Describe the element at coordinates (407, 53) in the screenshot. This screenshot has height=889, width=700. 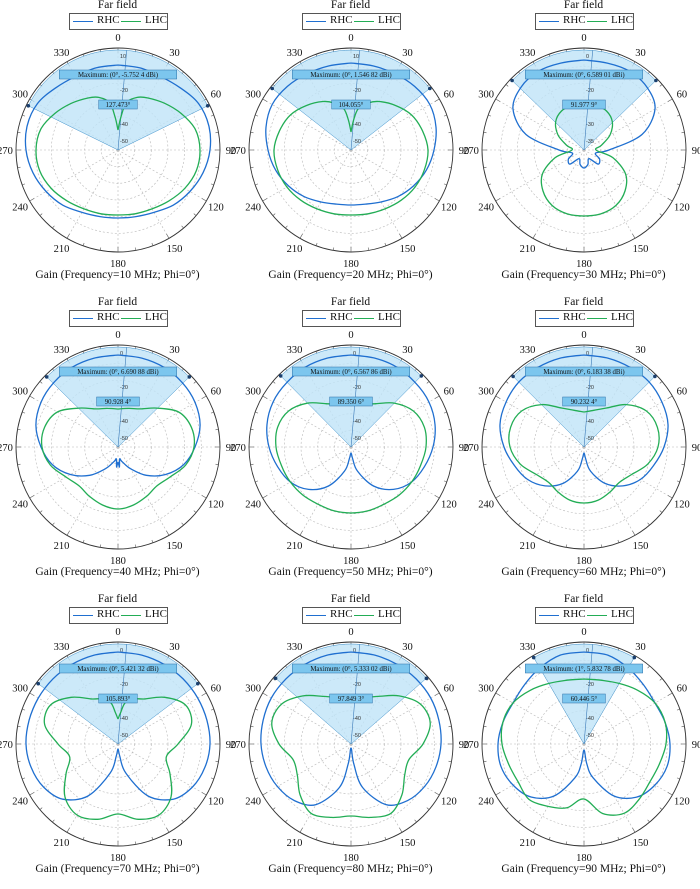
I see `angle-tick-label: 30` at that location.